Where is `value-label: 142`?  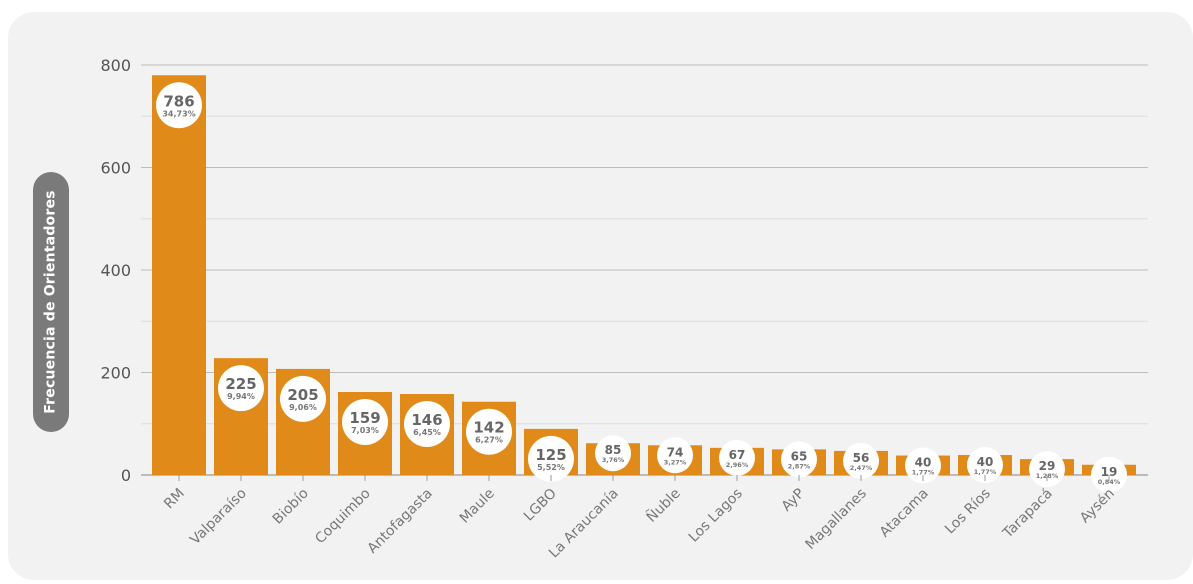
value-label: 142 is located at coordinates (488, 428).